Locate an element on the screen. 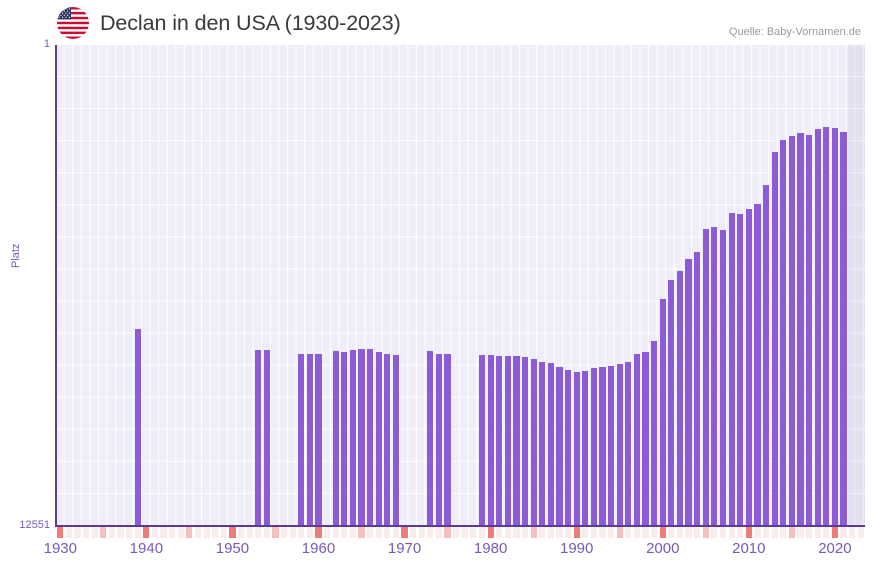 The image size is (873, 567). x-axis-tick-strip is located at coordinates (460, 532).